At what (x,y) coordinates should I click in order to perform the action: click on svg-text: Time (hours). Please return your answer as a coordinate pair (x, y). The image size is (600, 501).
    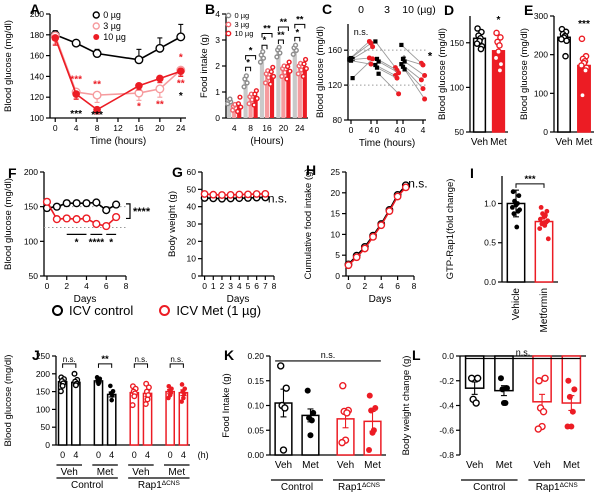
    Looking at the image, I should click on (387, 143).